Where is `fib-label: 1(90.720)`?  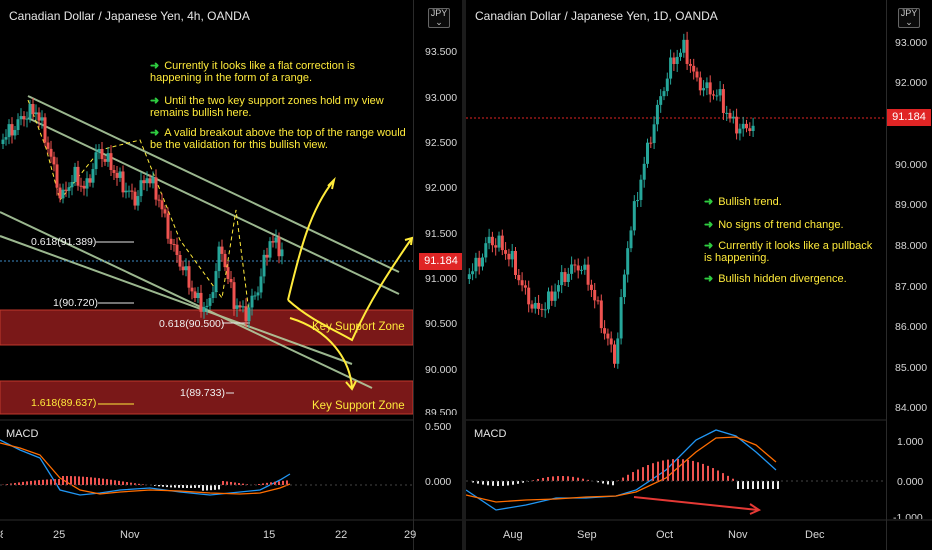 fib-label: 1(90.720) is located at coordinates (75, 303).